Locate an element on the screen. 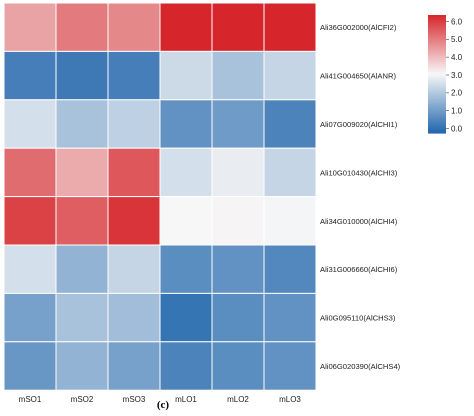 The height and width of the screenshot is (416, 474). colorbar-tick-label: 2.0 is located at coordinates (457, 93).